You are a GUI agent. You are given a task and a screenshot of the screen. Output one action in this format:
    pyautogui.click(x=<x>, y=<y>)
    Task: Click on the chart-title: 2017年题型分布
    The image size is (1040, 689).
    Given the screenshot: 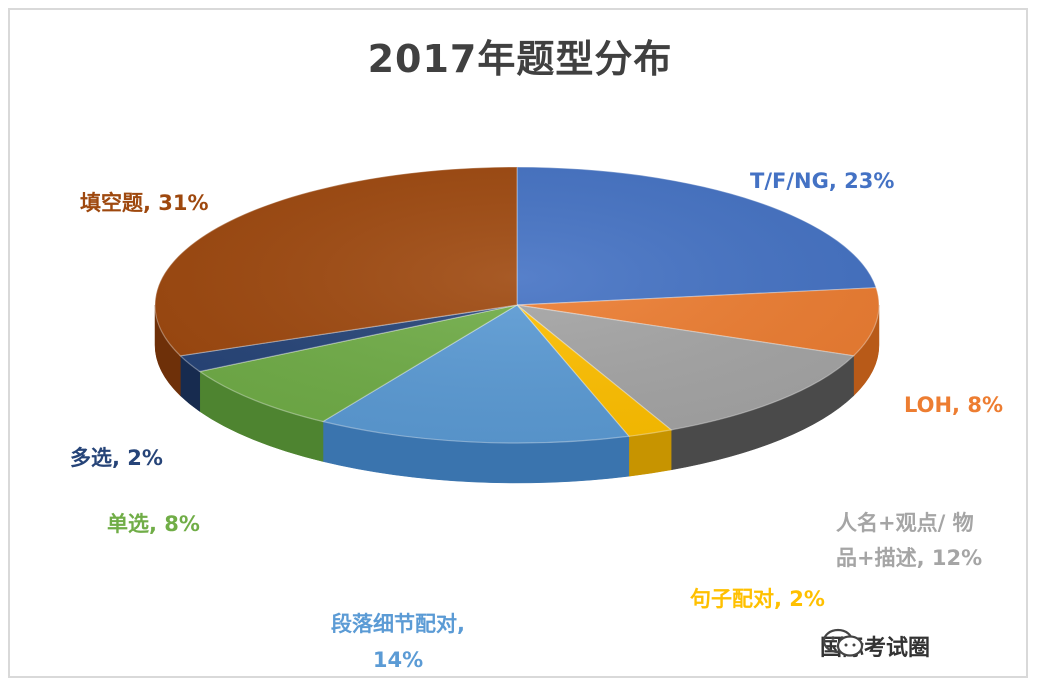 What is the action you would take?
    pyautogui.click(x=520, y=59)
    